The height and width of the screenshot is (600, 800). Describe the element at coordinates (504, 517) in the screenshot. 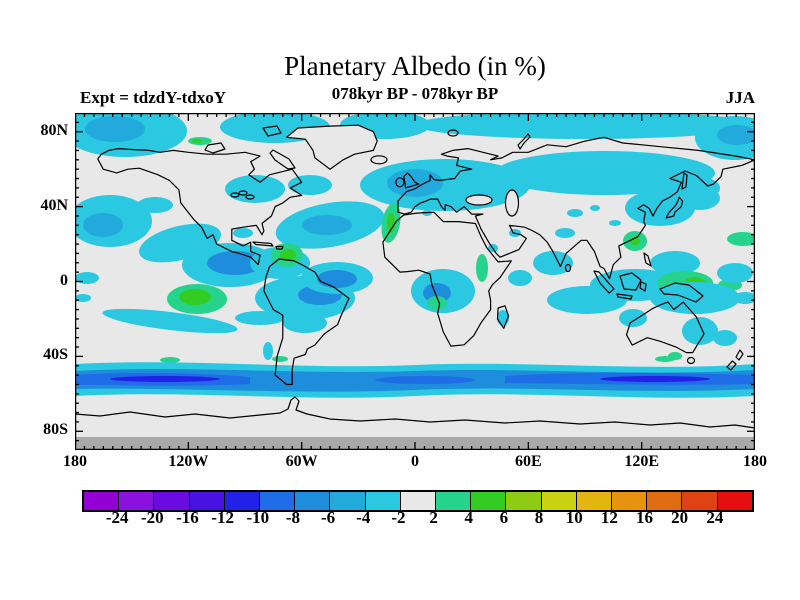

I see `colorbar-tick-label: 6` at that location.